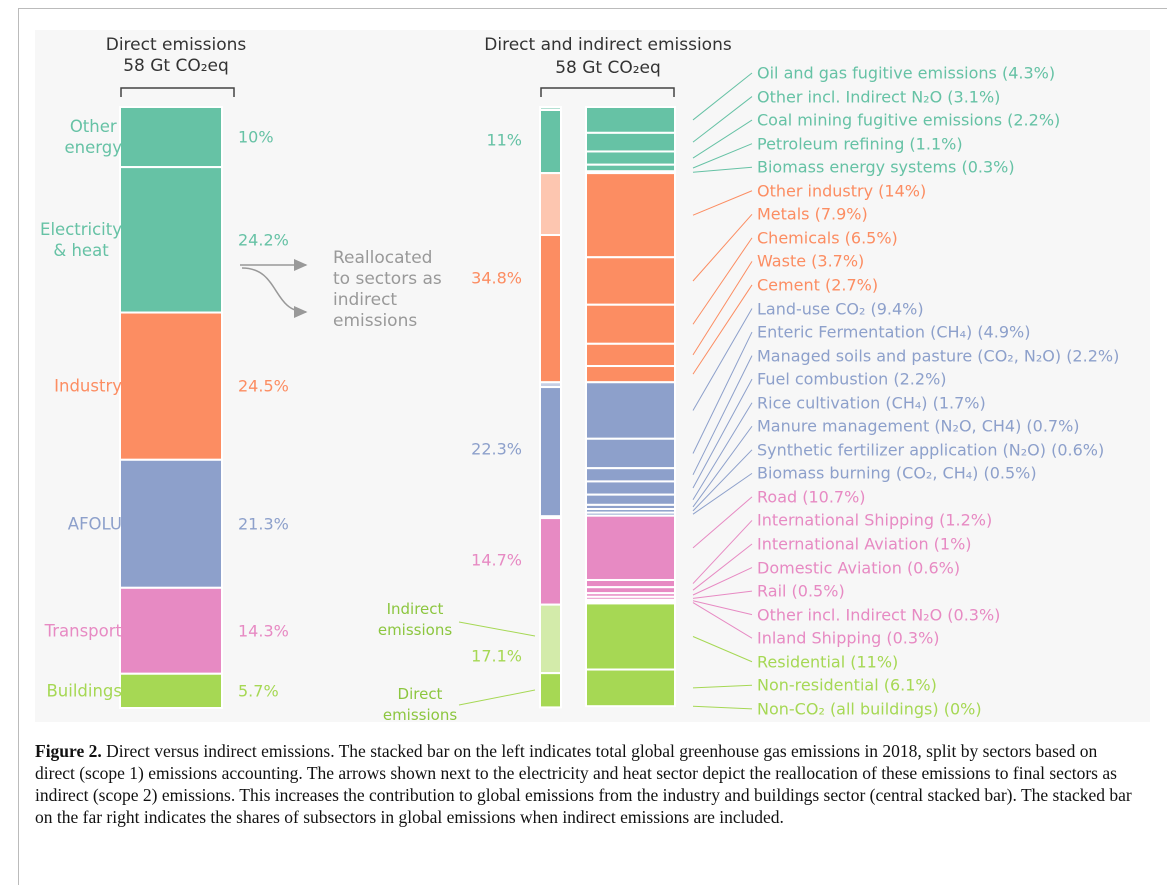 The image size is (1167, 885). What do you see at coordinates (811, 497) in the screenshot?
I see `subsector-label: Road (10.7%)` at bounding box center [811, 497].